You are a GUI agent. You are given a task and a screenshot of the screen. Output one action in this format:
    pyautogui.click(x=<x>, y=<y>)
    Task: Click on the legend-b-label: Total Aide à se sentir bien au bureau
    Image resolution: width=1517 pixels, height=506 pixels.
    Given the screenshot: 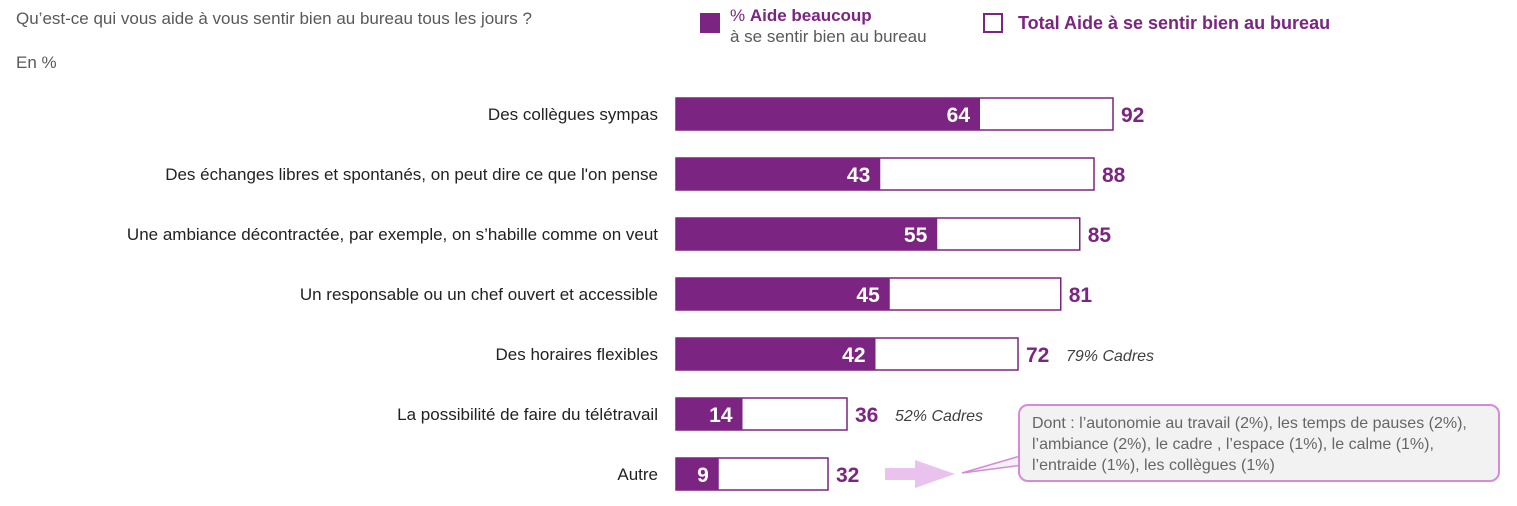 What is the action you would take?
    pyautogui.click(x=1174, y=23)
    